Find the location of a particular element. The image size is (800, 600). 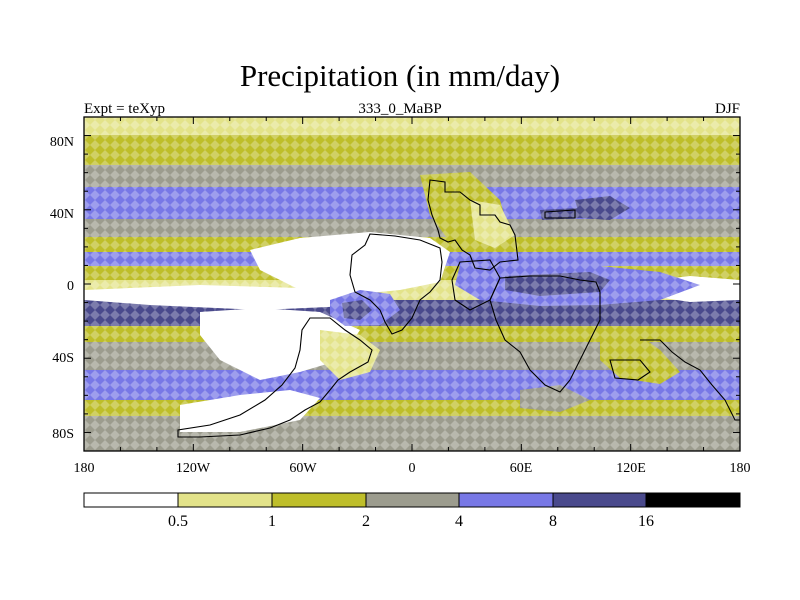

x-axis-labels: 180 120W 60W 0 60E 120E 180 is located at coordinates (412, 468).